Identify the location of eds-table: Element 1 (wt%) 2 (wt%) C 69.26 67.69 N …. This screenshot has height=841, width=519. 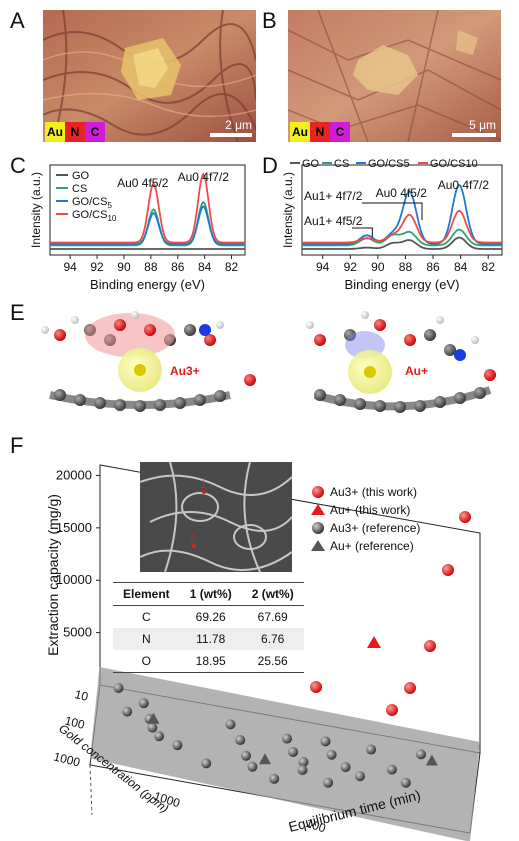
(208, 627).